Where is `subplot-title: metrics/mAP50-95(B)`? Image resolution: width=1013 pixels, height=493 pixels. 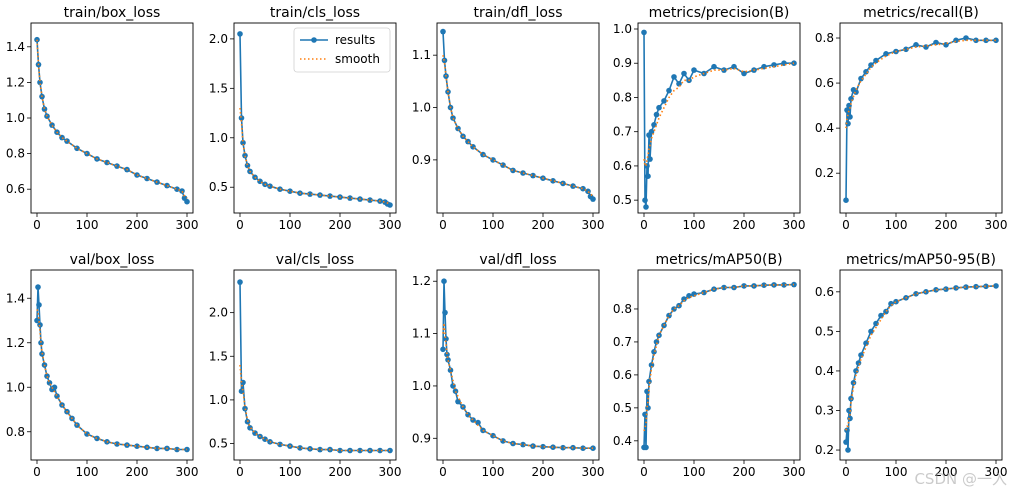
subplot-title: metrics/mAP50-95(B) is located at coordinates (921, 260).